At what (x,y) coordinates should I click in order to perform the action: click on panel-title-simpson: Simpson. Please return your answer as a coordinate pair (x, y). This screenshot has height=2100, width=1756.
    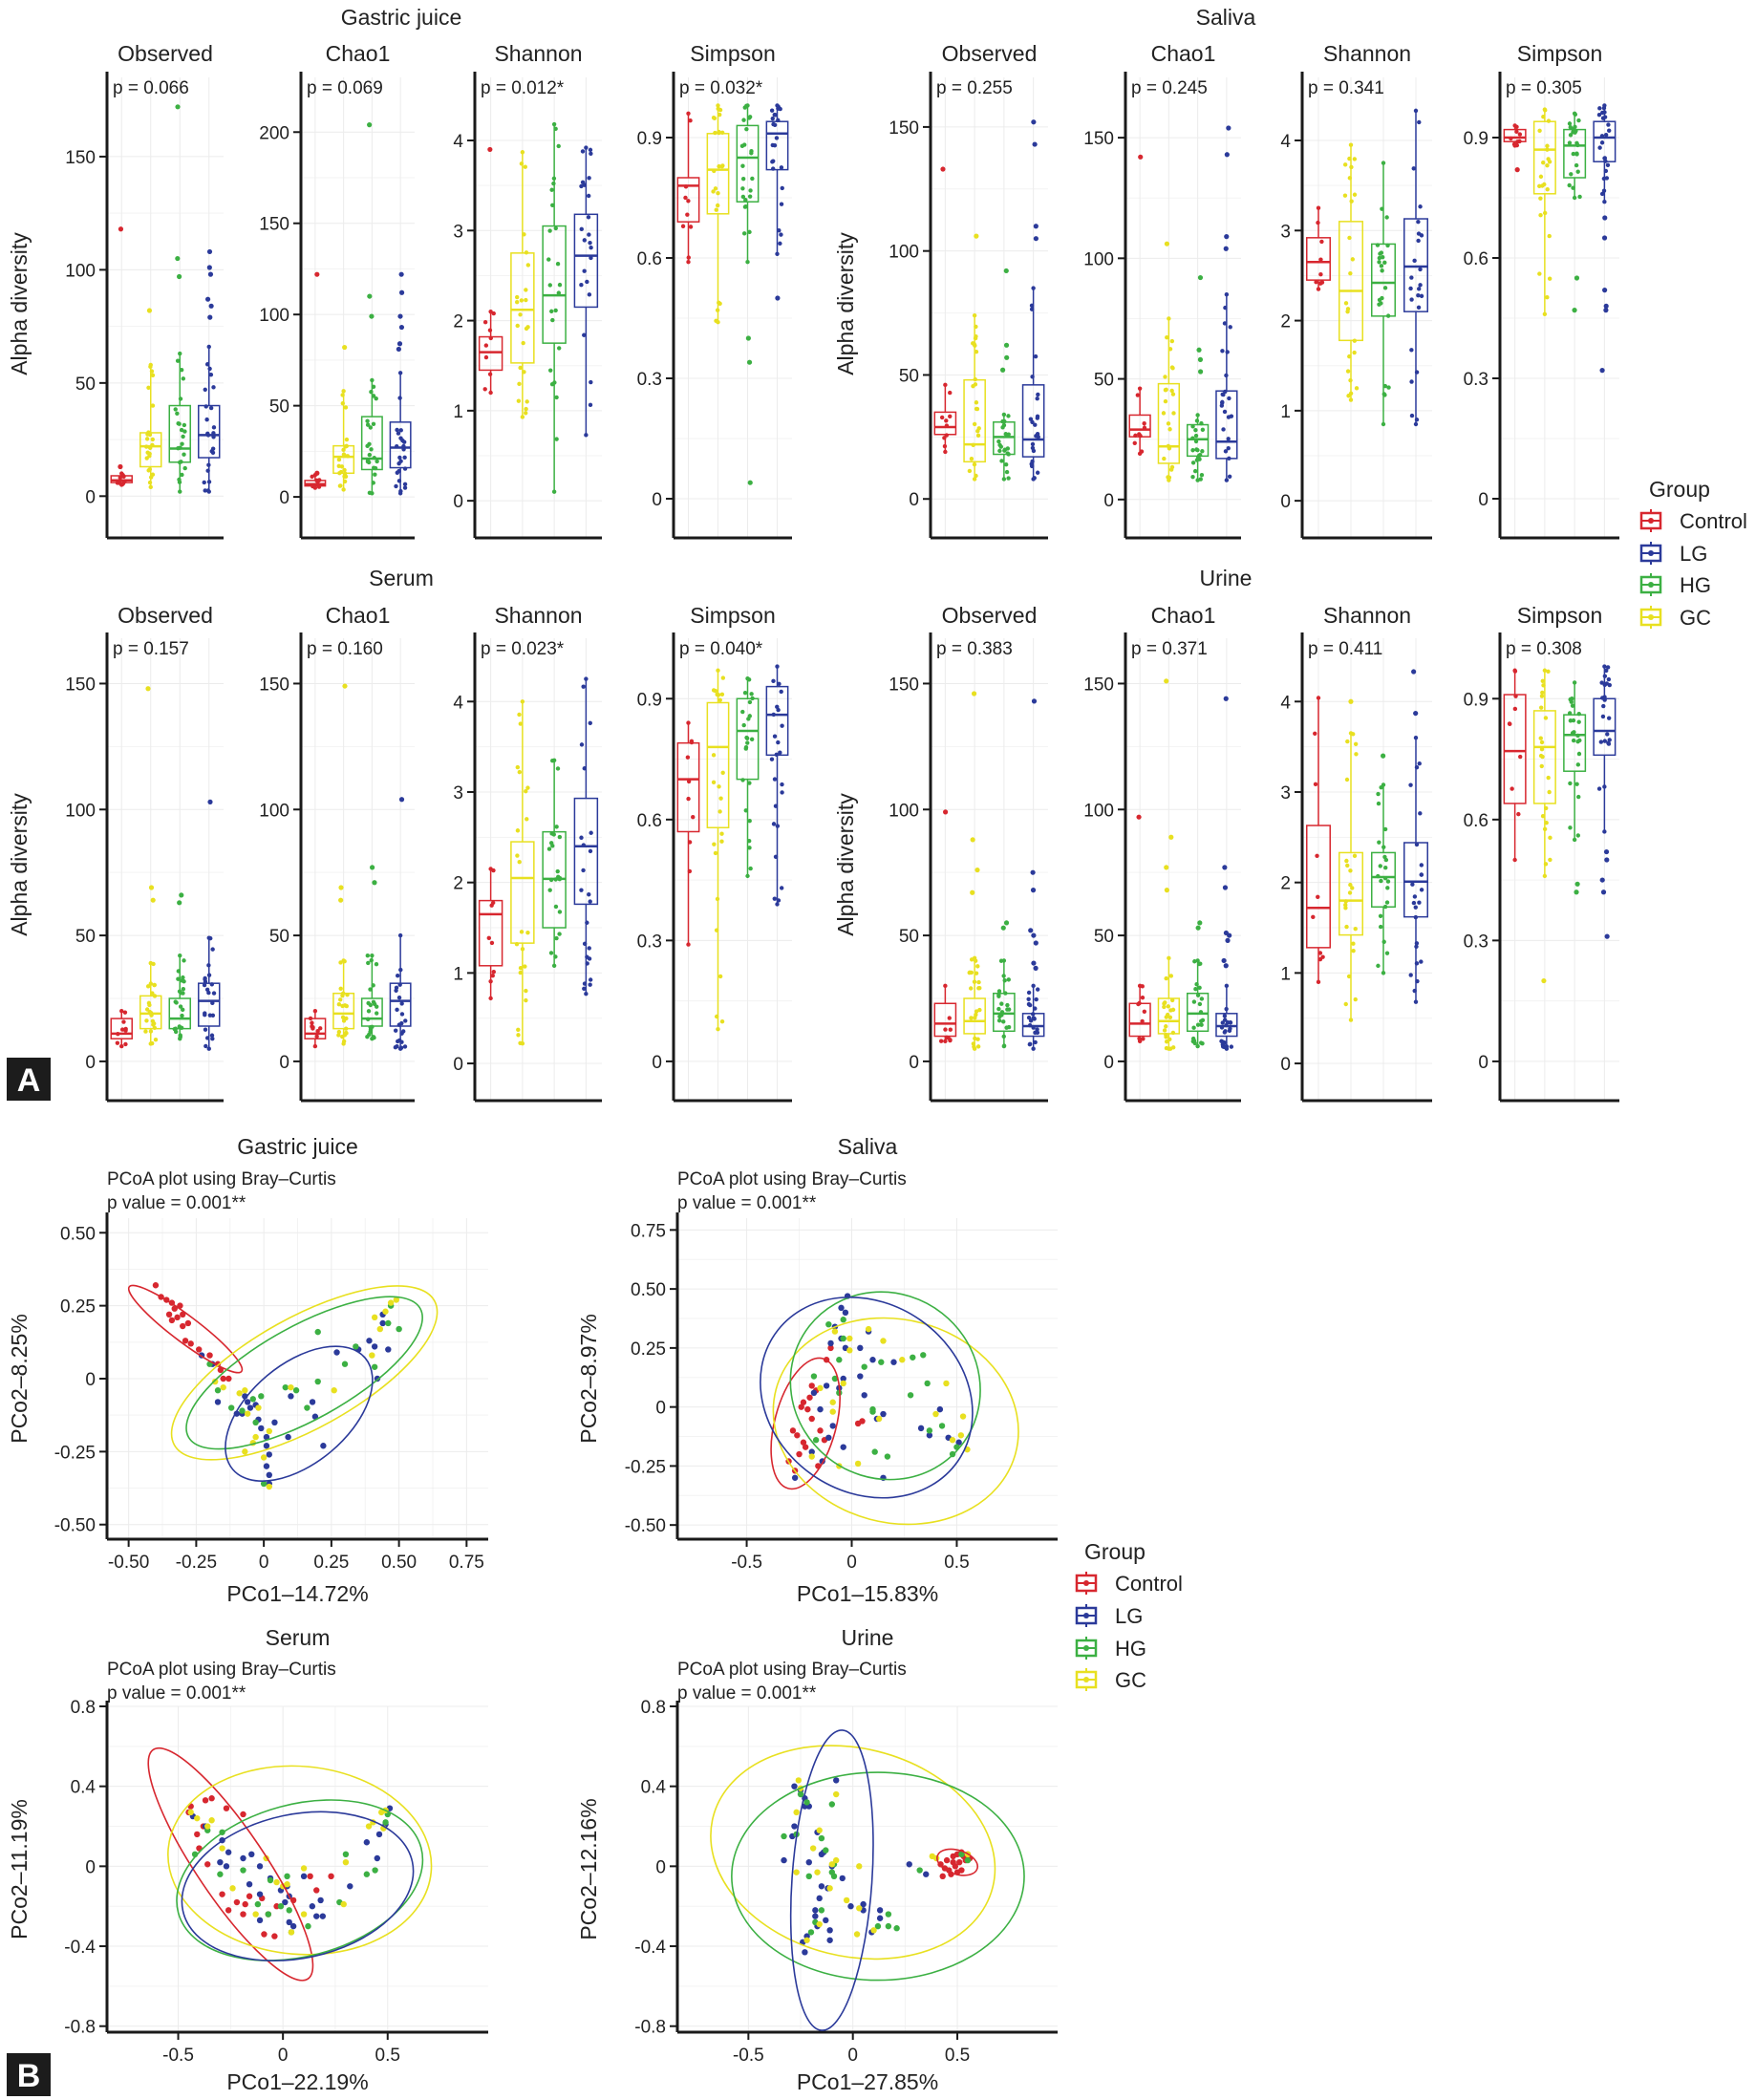
    Looking at the image, I should click on (732, 53).